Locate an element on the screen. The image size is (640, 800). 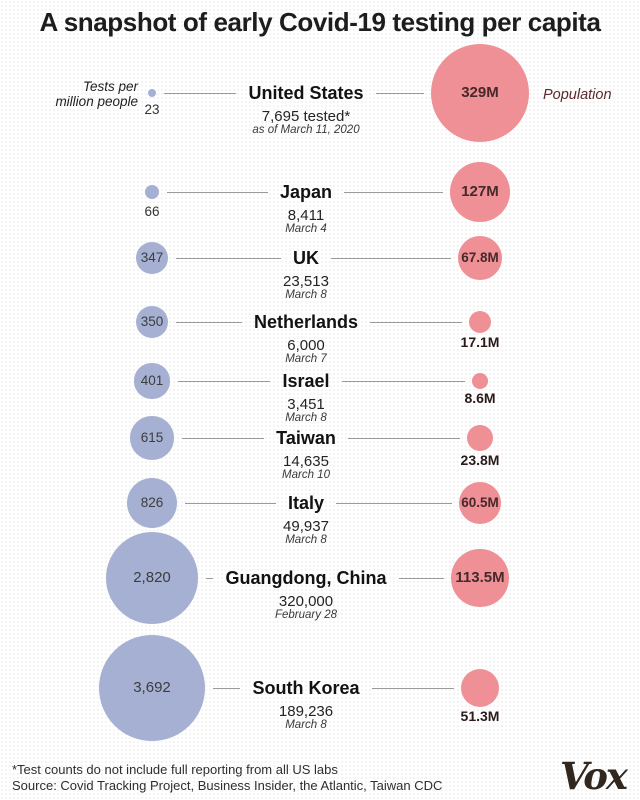
country-name: Israel is located at coordinates (306, 381).